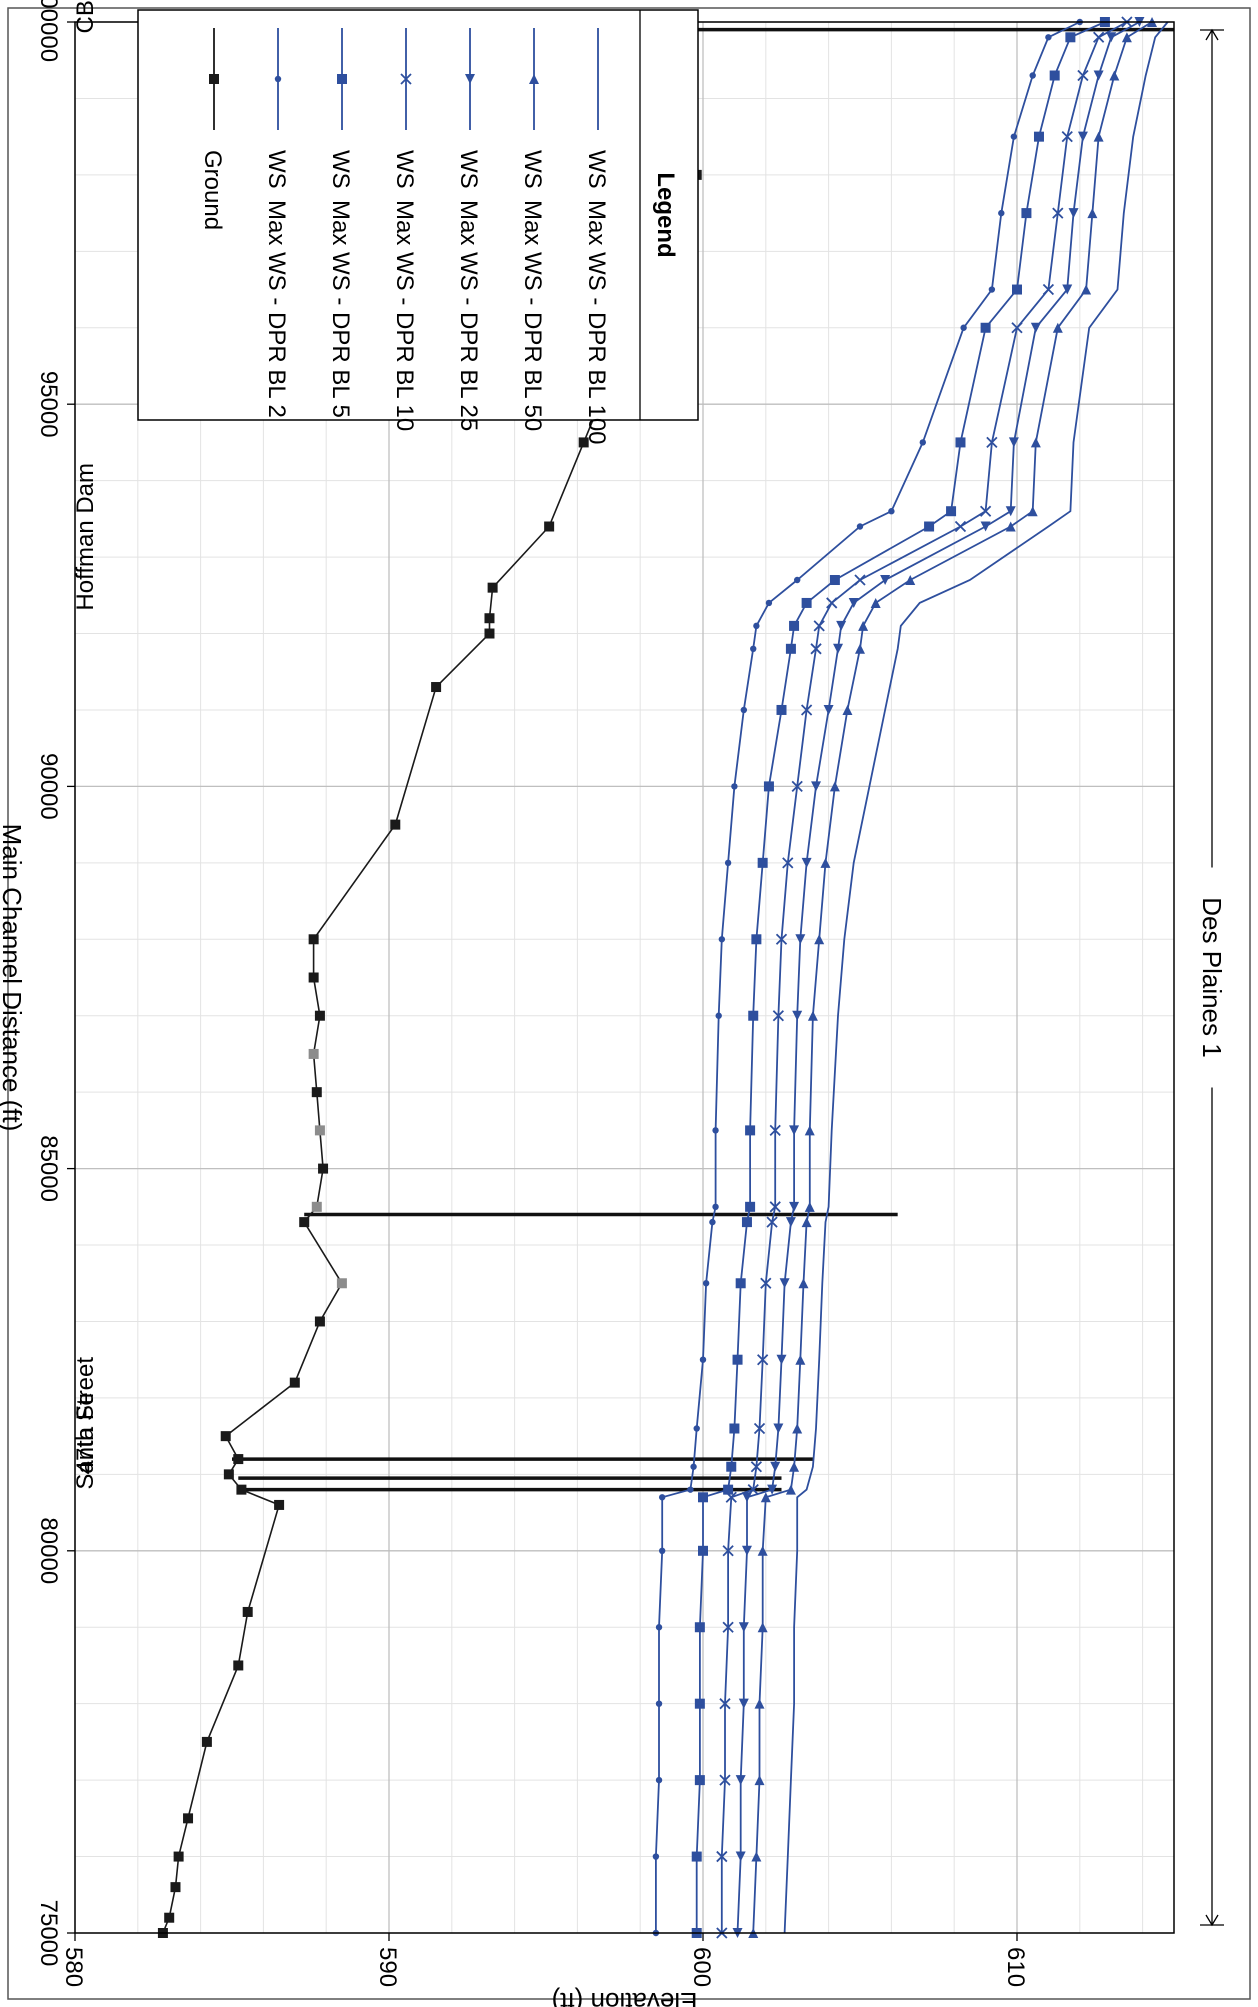  What do you see at coordinates (532, 315) in the screenshot?
I see `legend-entry-label: Max WS - DPR BL 50` at bounding box center [532, 315].